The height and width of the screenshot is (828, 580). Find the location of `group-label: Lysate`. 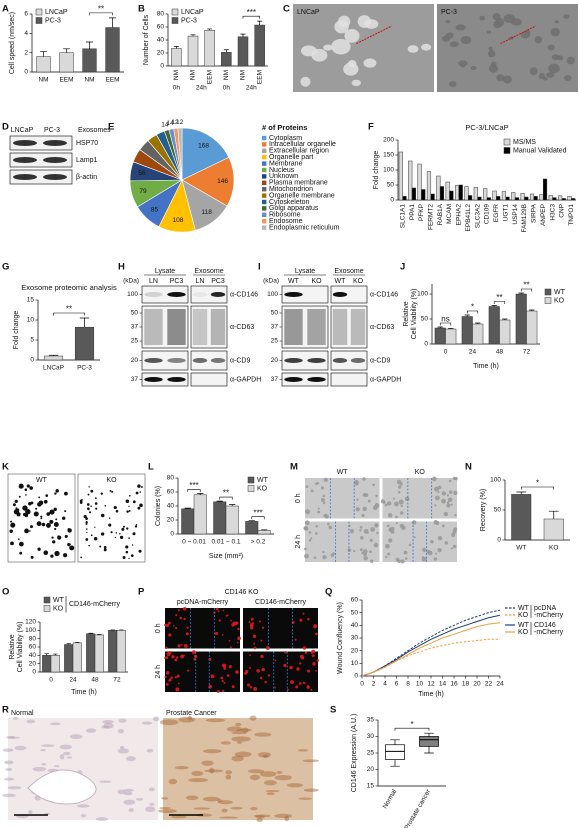

group-label: Lysate is located at coordinates (305, 271).